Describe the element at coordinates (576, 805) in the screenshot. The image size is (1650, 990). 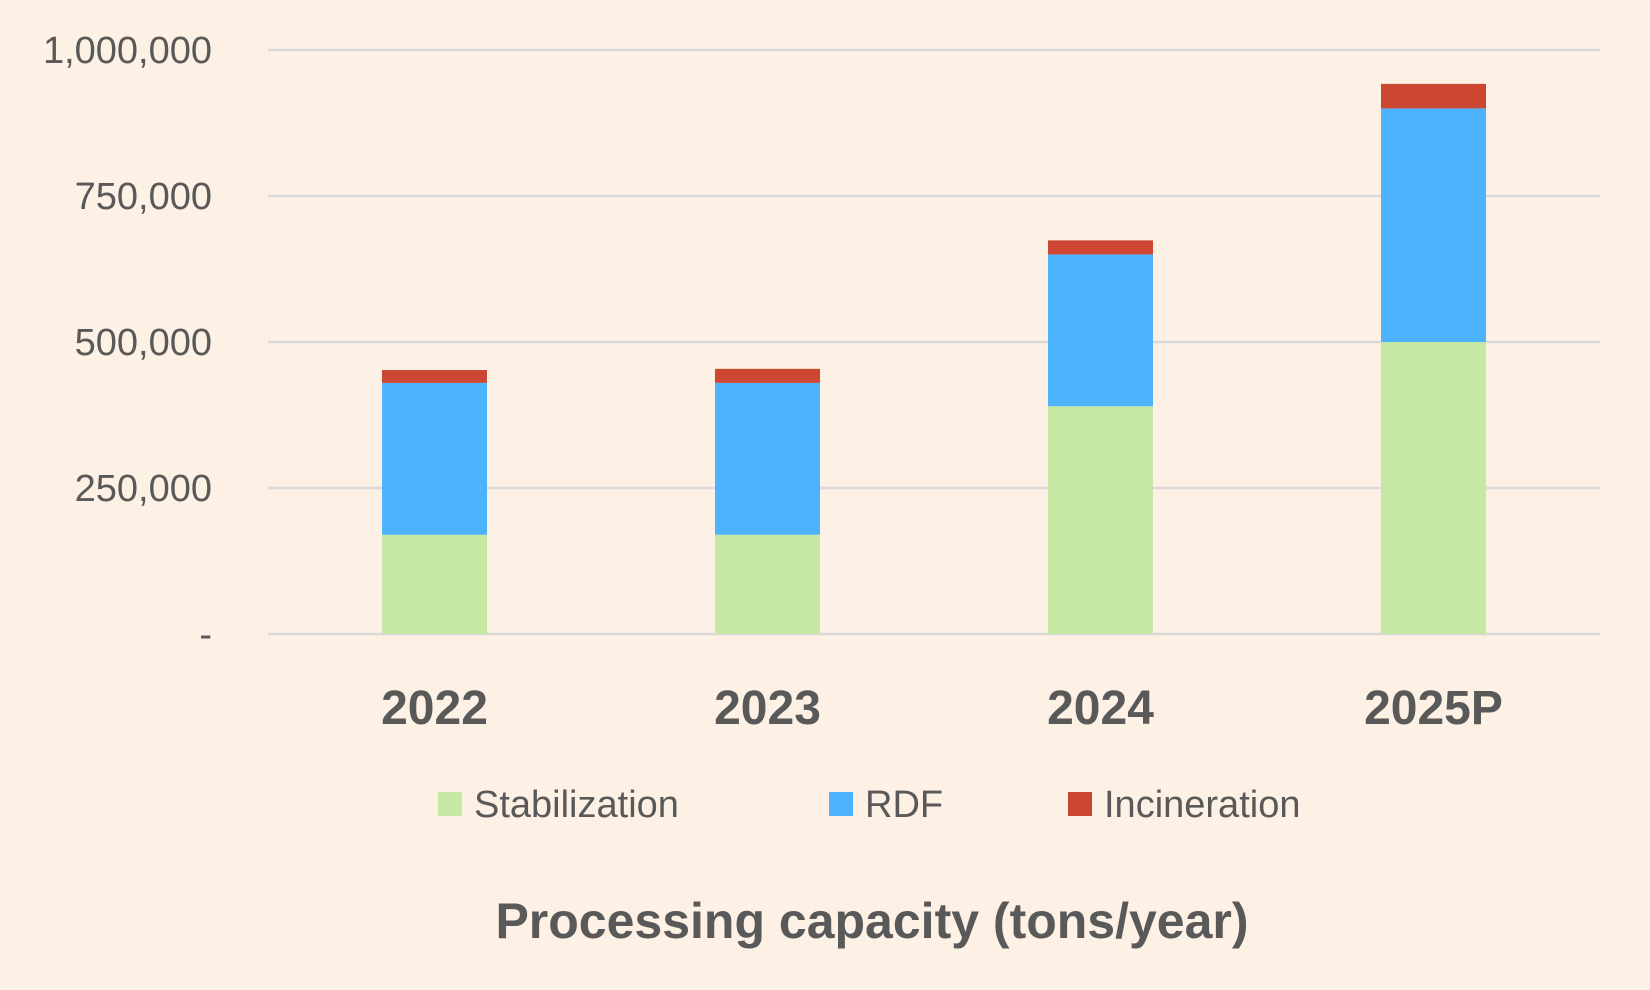
I see `legend-label-stabilization: Stabilization` at that location.